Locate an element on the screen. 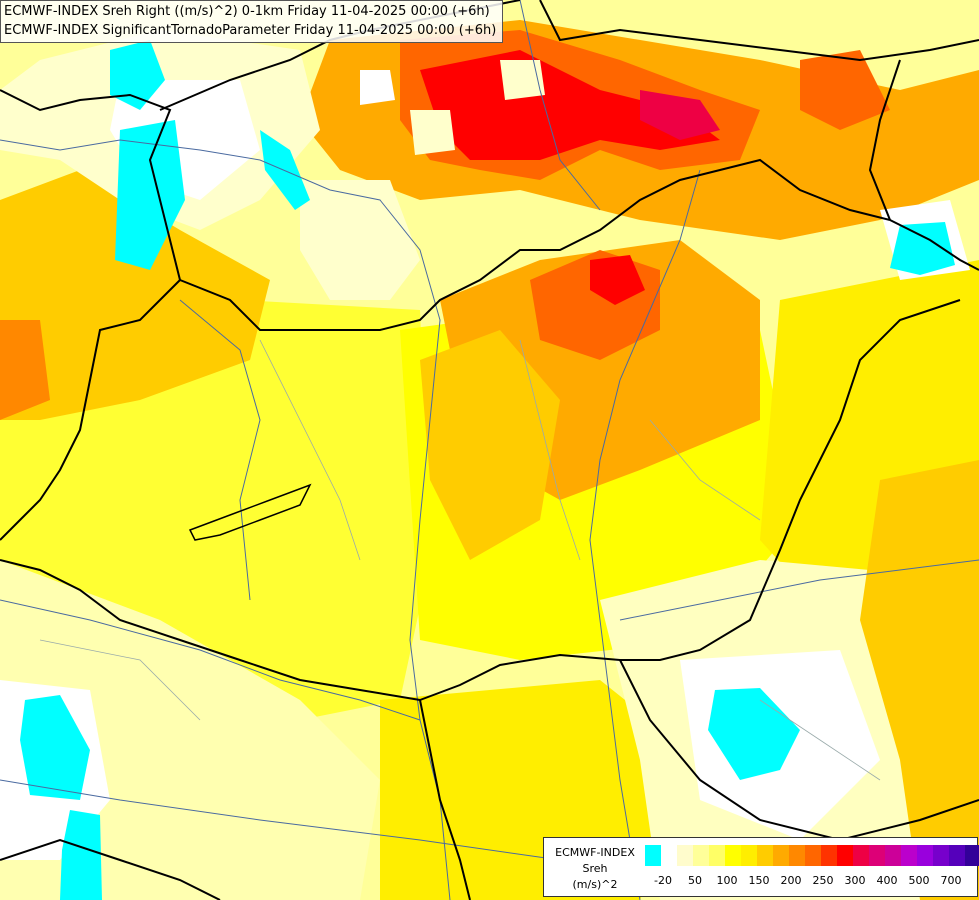 This screenshot has width=979, height=900. legend-ticks: -20 50 100 150 200 250 300 400 500 700 is located at coordinates (812, 882).